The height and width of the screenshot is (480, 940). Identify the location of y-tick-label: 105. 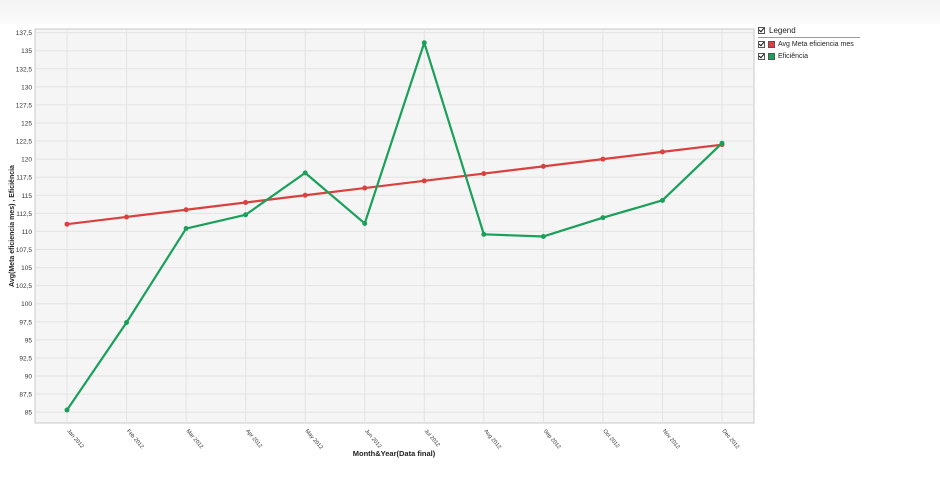
(26, 268).